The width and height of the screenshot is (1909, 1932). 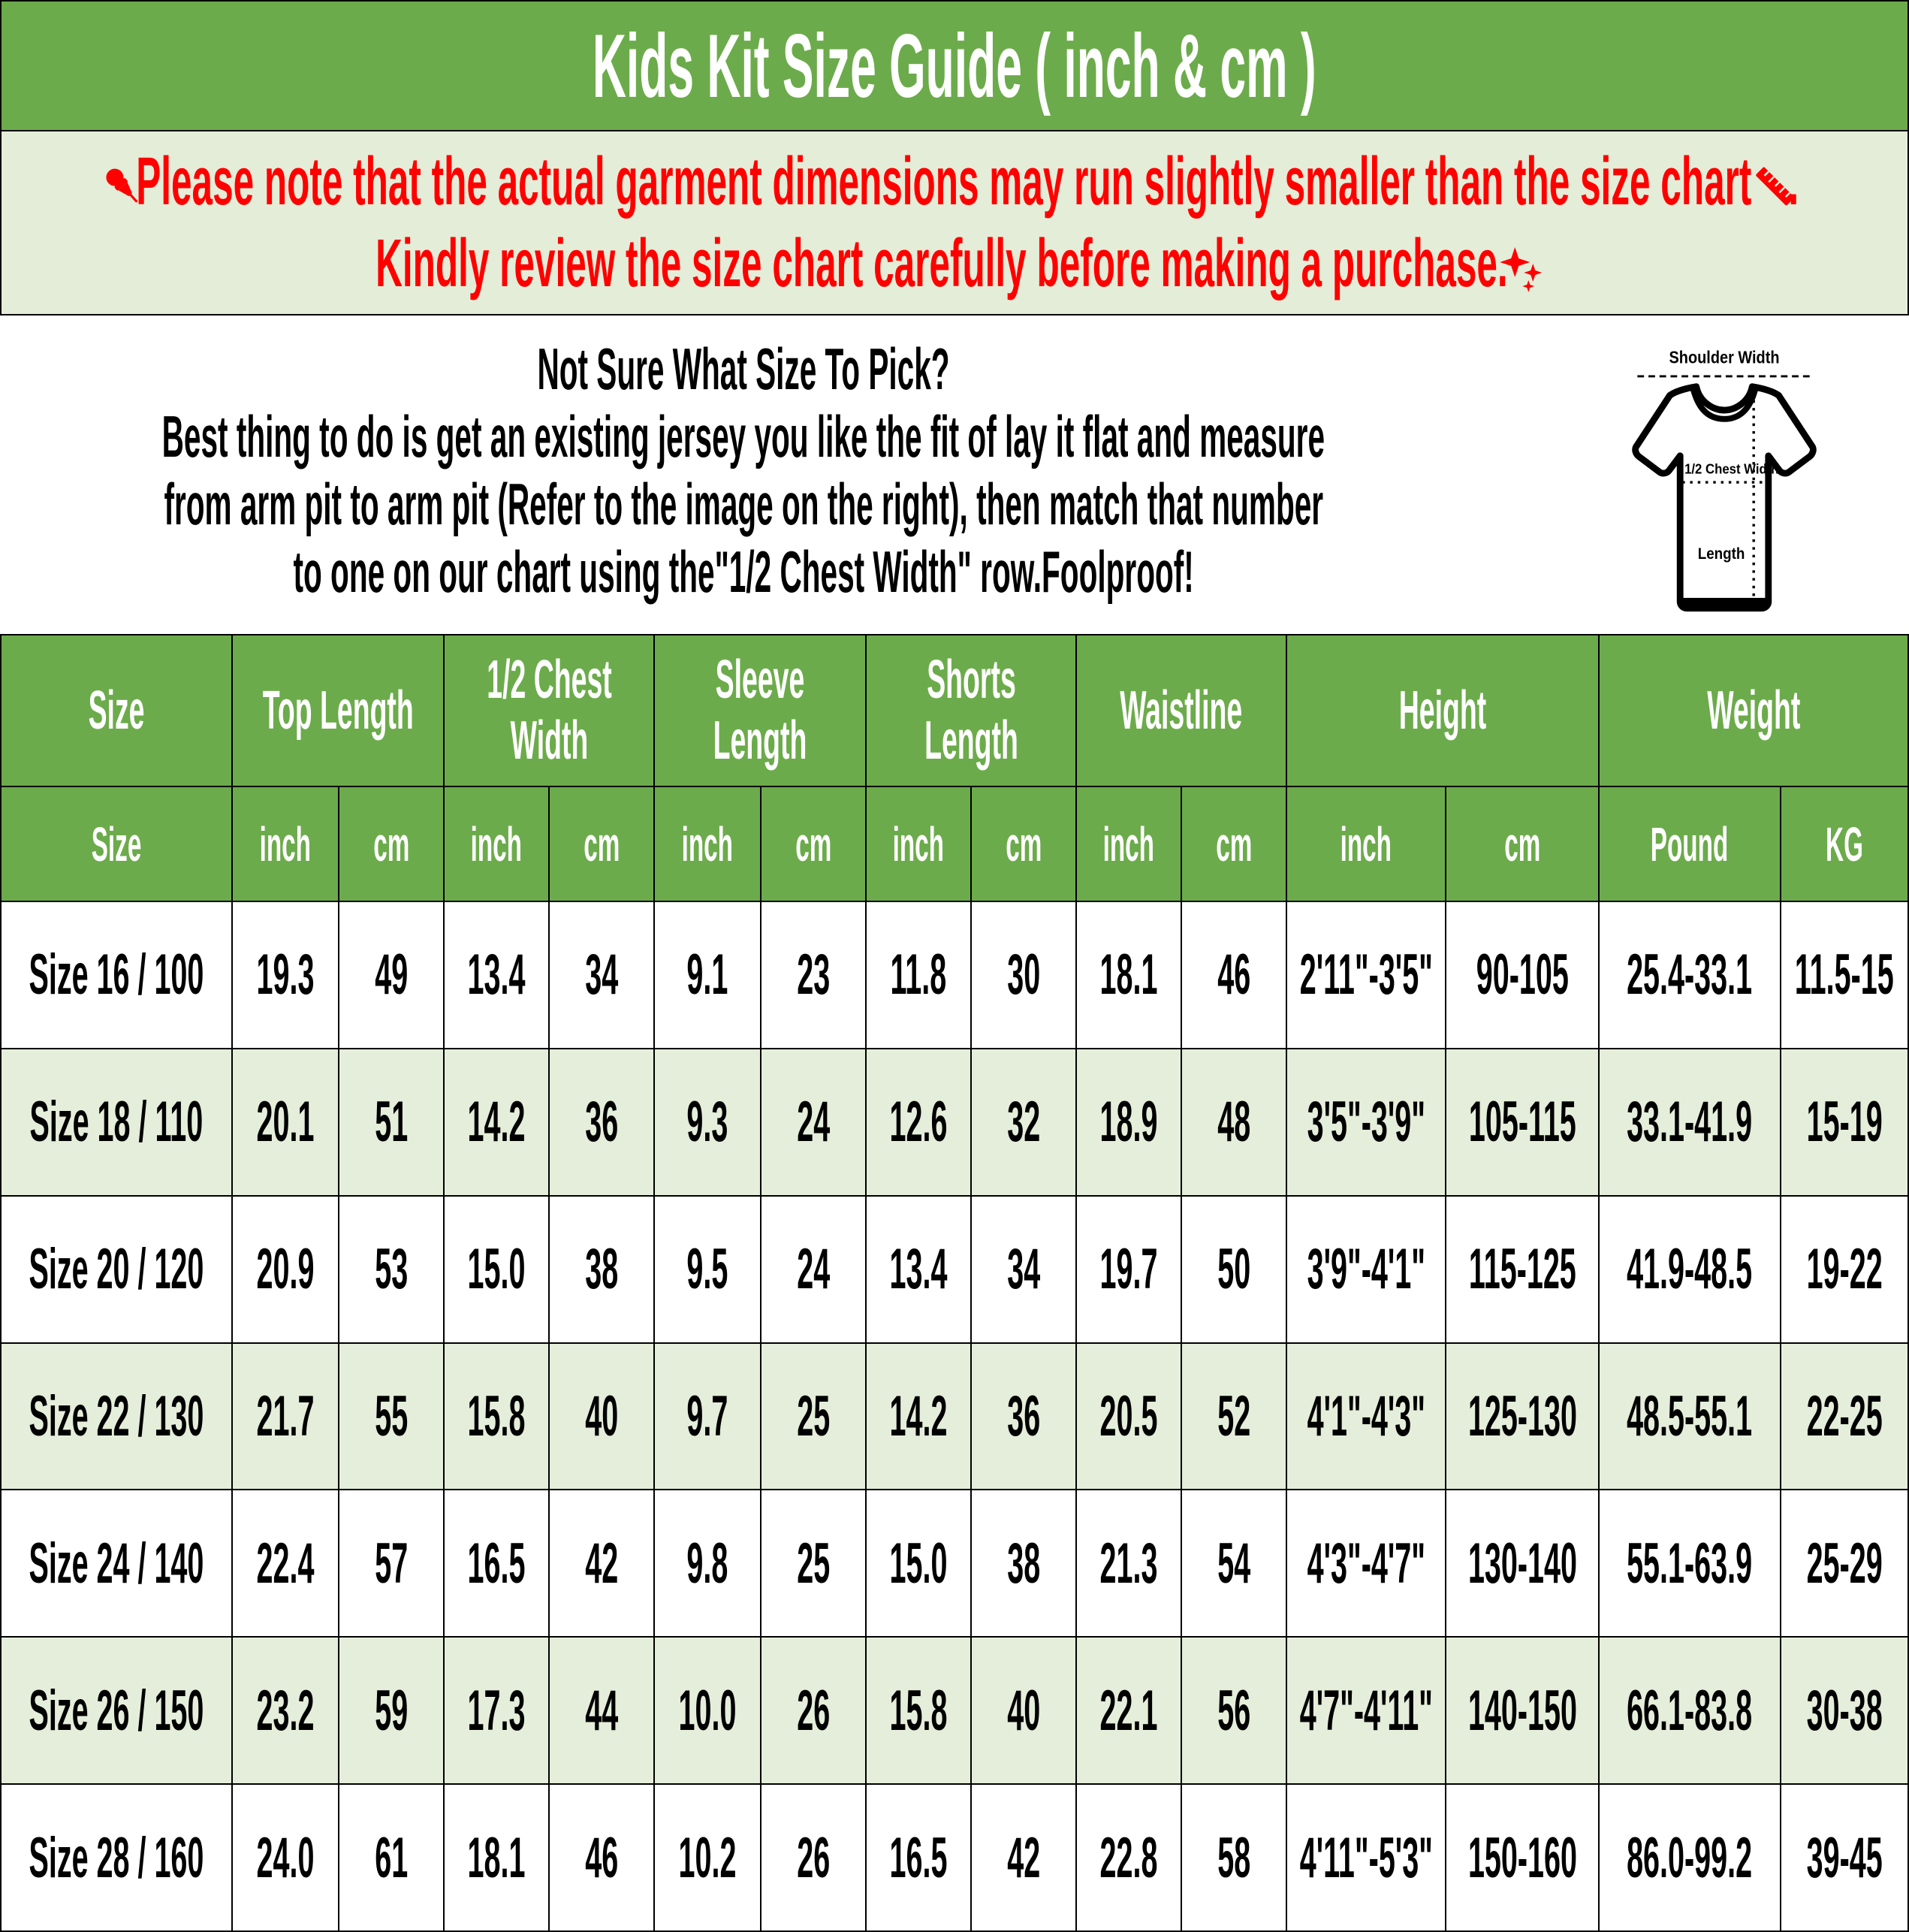 I want to click on table-cell-r0-c7-label: 11.8, so click(x=918, y=975).